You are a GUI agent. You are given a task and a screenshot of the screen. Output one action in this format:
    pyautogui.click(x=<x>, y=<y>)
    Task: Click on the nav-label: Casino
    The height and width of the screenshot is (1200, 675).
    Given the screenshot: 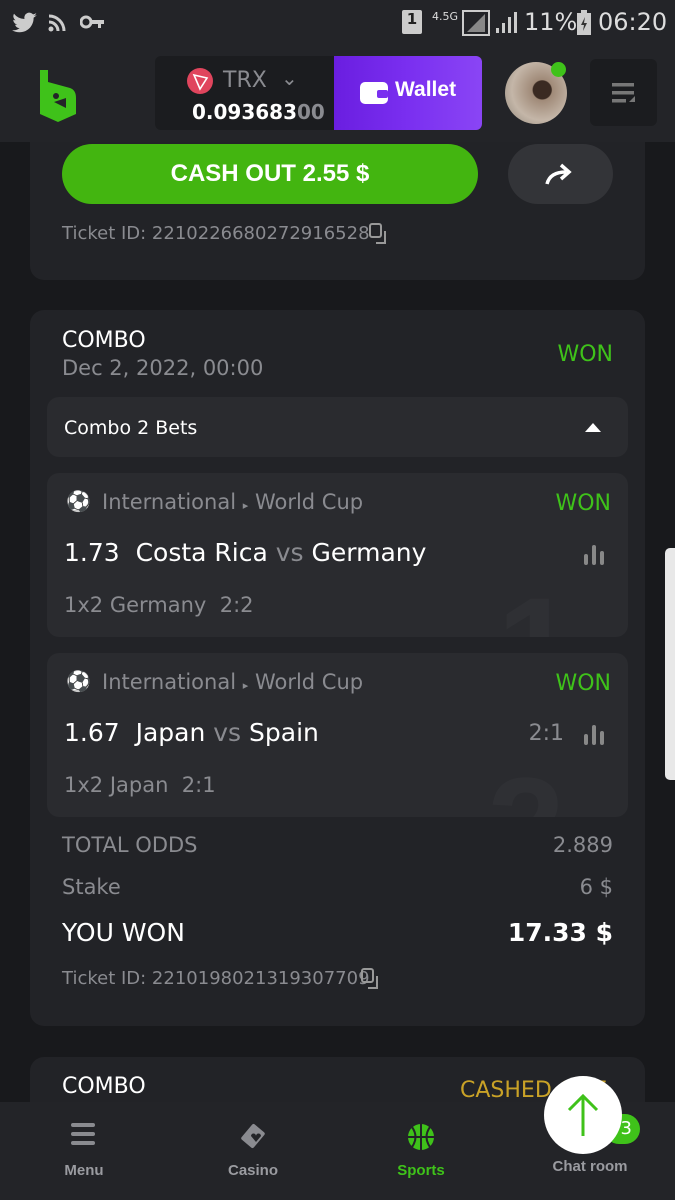 What is the action you would take?
    pyautogui.click(x=252, y=1170)
    